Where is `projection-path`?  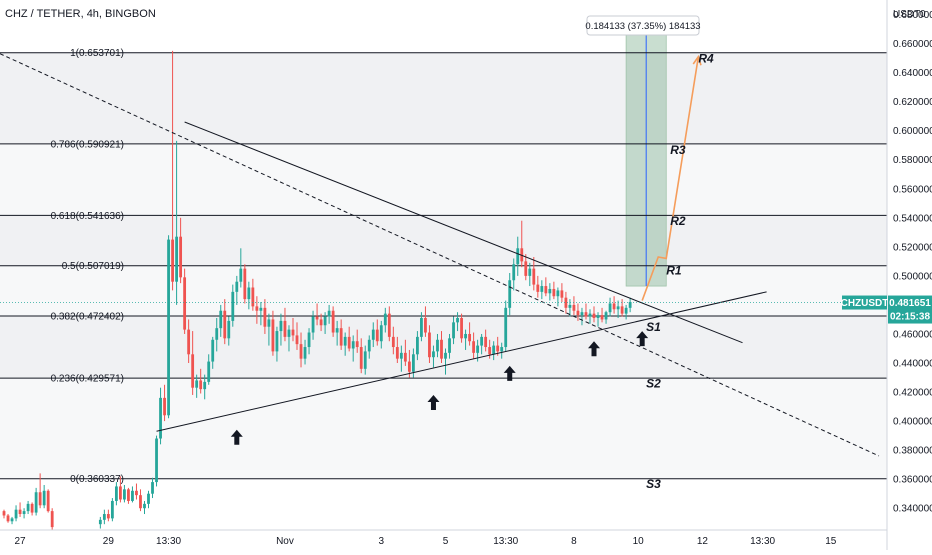 projection-path is located at coordinates (670, 178).